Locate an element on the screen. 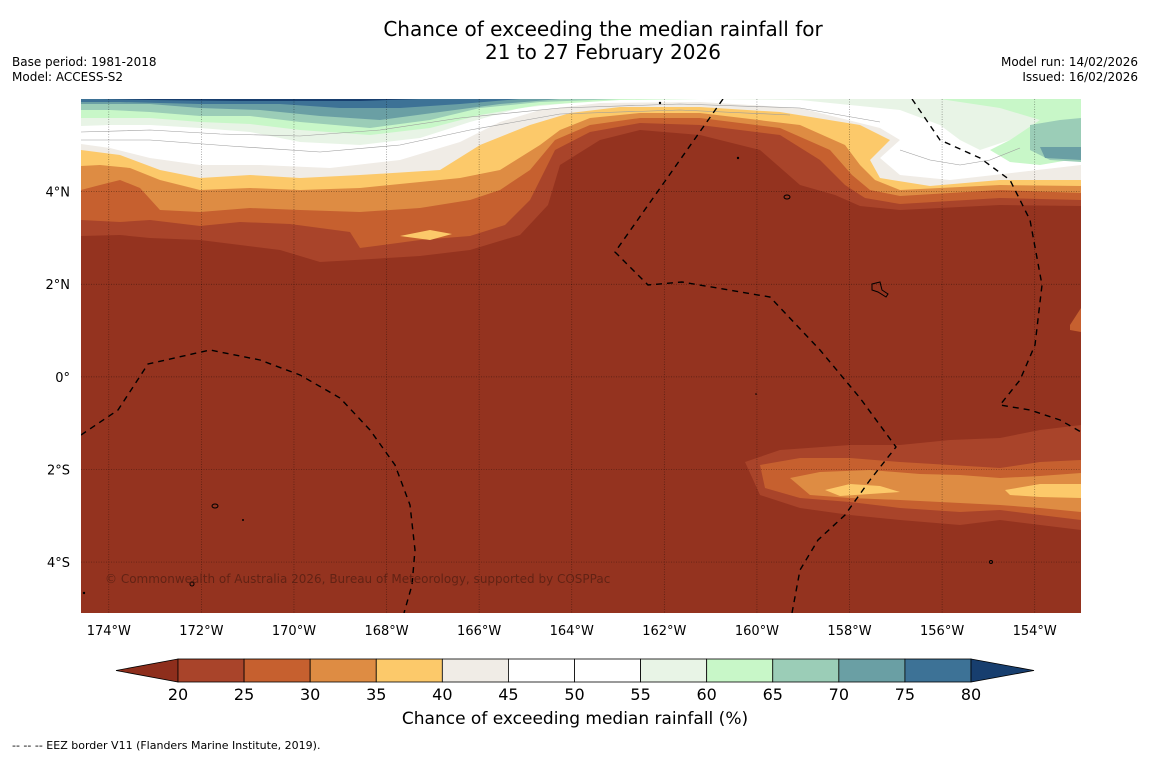 The image size is (1150, 758). eez-border-phoenix is located at coordinates (248, 481).